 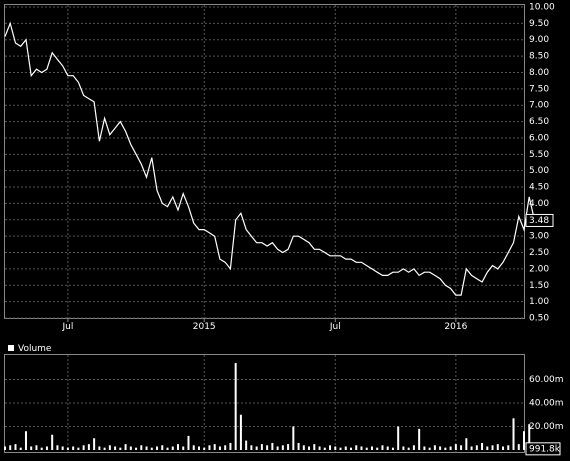 What do you see at coordinates (204, 327) in the screenshot?
I see `x-tick-label: 2015` at bounding box center [204, 327].